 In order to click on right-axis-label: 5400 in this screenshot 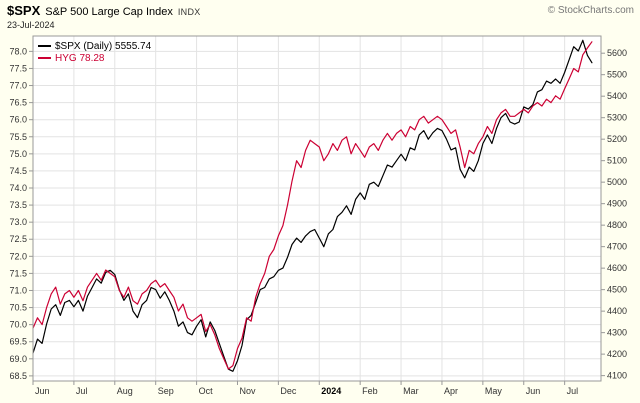, I will do `click(617, 96)`.